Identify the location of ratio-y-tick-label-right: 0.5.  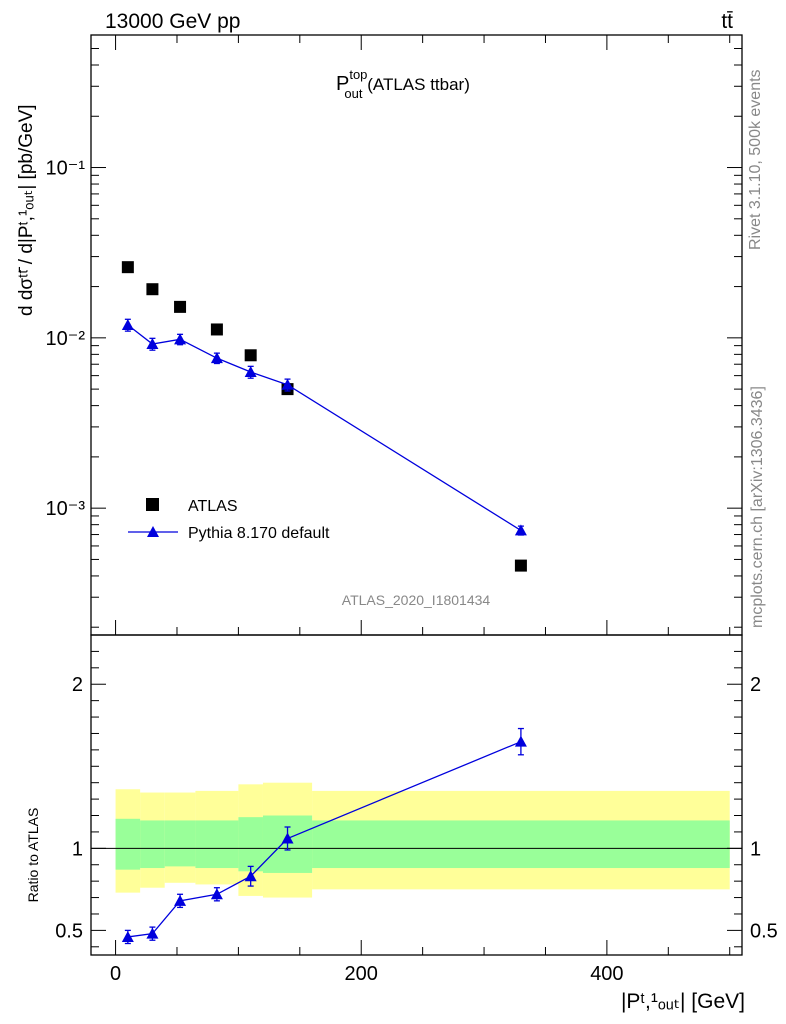
(764, 931).